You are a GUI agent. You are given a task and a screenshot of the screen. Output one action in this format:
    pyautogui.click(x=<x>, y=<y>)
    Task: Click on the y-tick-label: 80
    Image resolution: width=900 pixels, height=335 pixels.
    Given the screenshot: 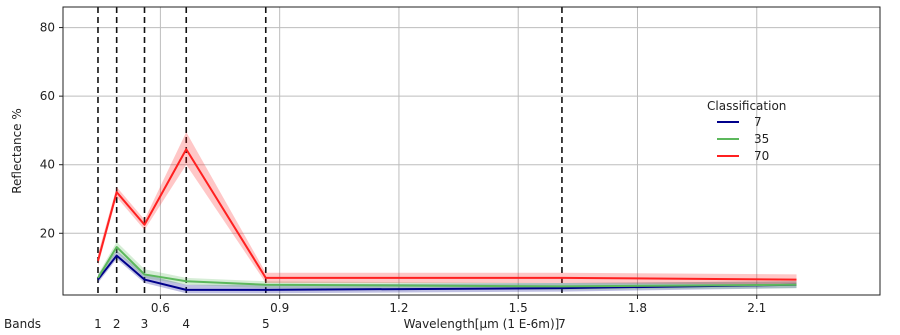 What is the action you would take?
    pyautogui.click(x=47, y=28)
    